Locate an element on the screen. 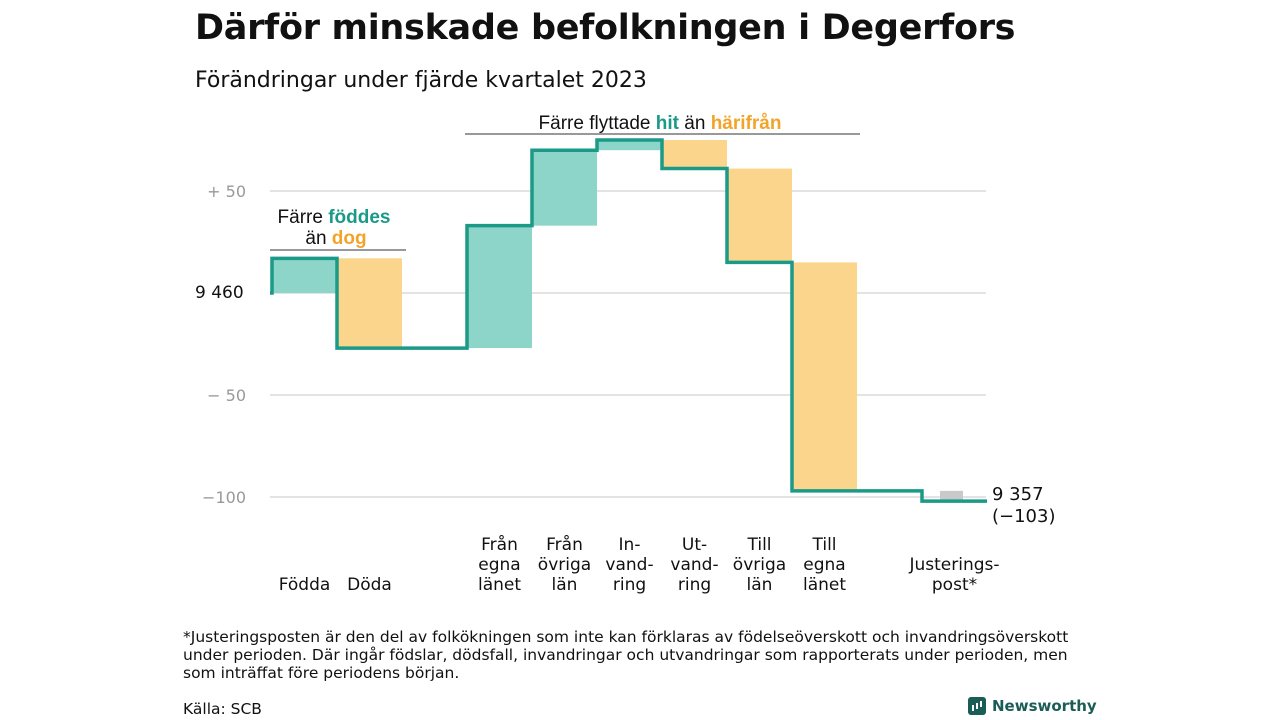 The image size is (1280, 720). category-label: Justerings- is located at coordinates (953, 565).